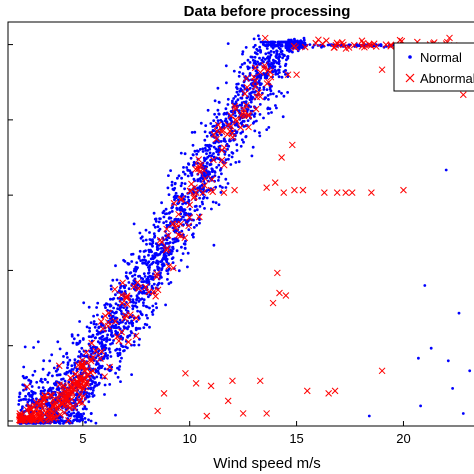  Describe the element at coordinates (296, 438) in the screenshot. I see `x-tick-label: 15` at that location.